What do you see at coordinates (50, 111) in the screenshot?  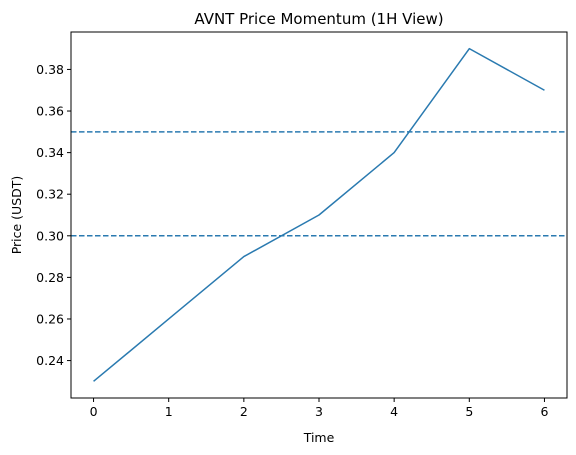 I see `y-tick-label: 0.36` at bounding box center [50, 111].